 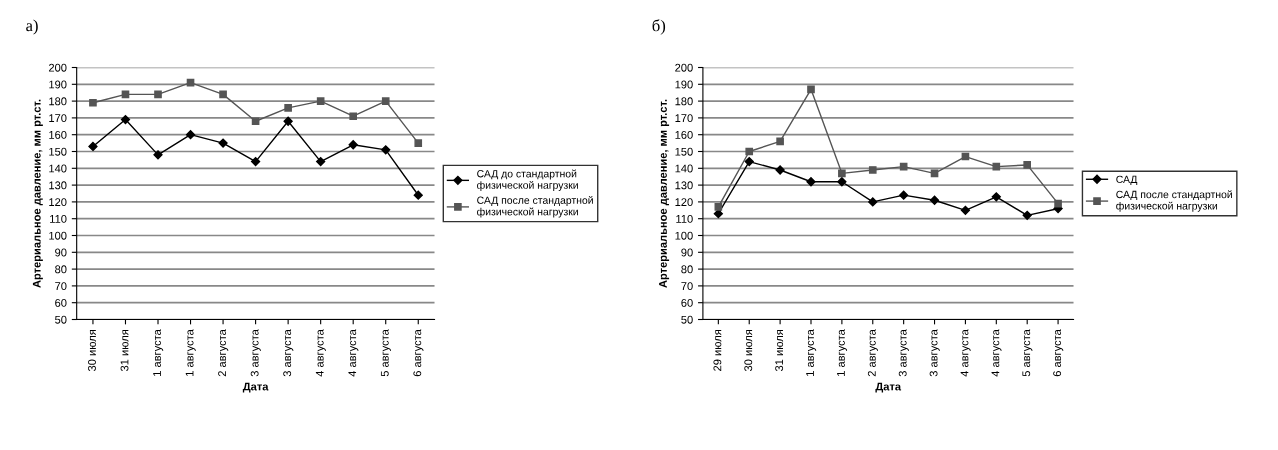 What do you see at coordinates (1127, 180) in the screenshot?
I see `legend-label: САД` at bounding box center [1127, 180].